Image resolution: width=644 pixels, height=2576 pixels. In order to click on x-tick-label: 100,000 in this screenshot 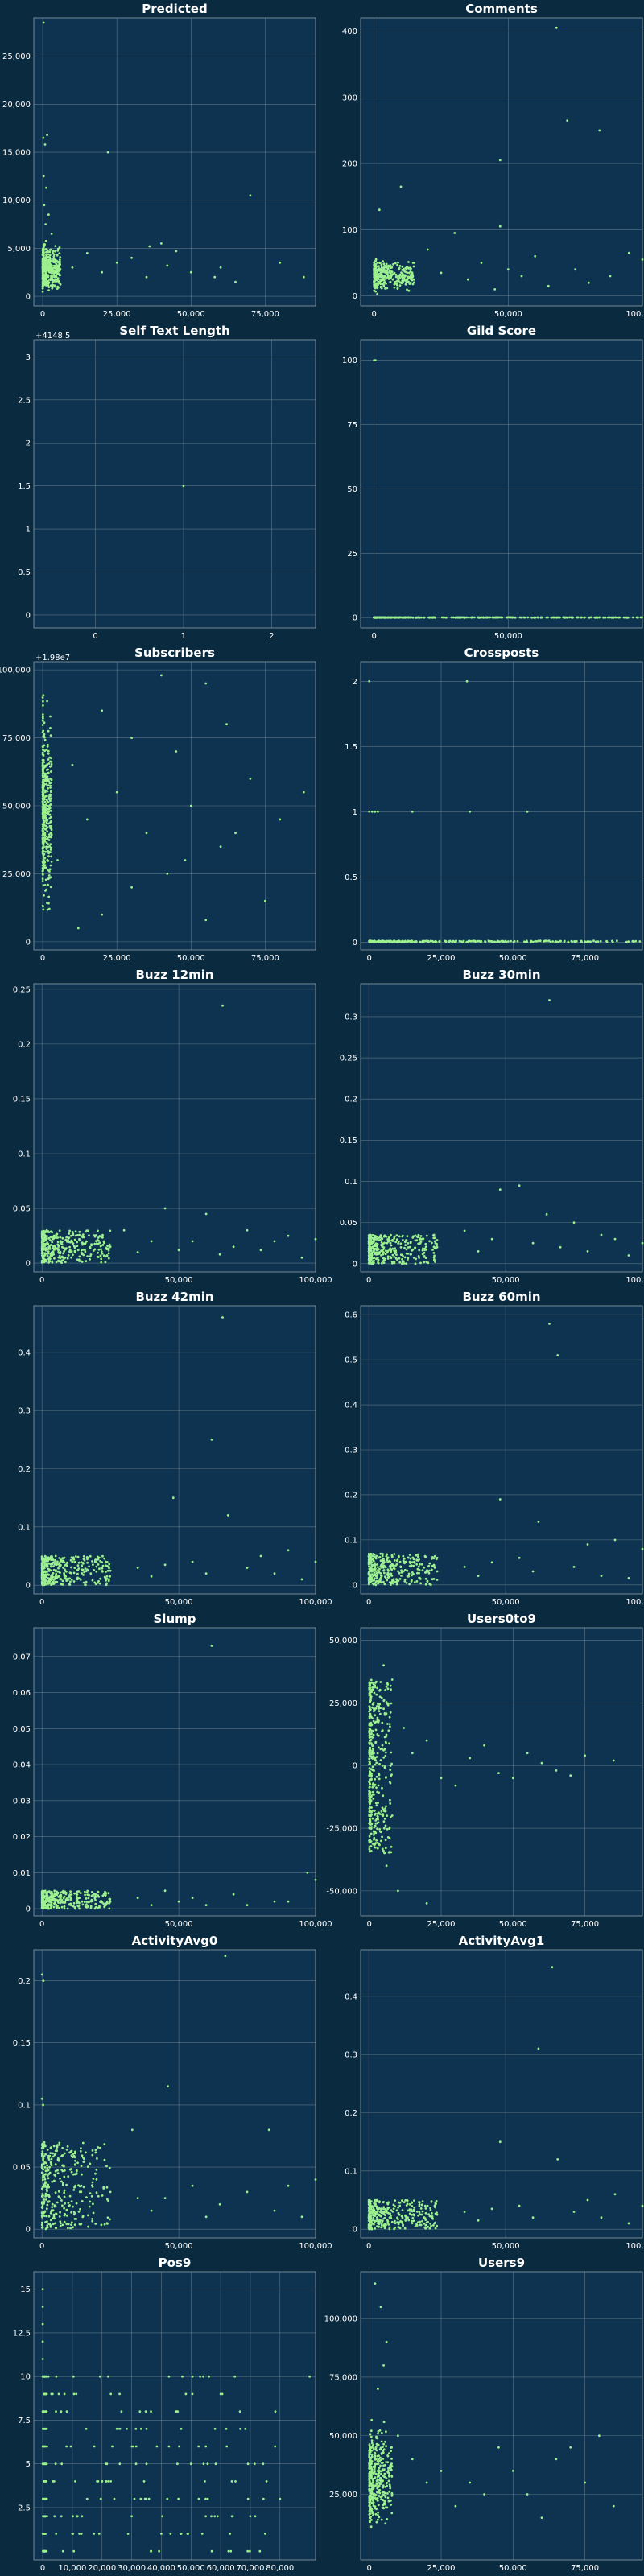, I will do `click(315, 1602)`.